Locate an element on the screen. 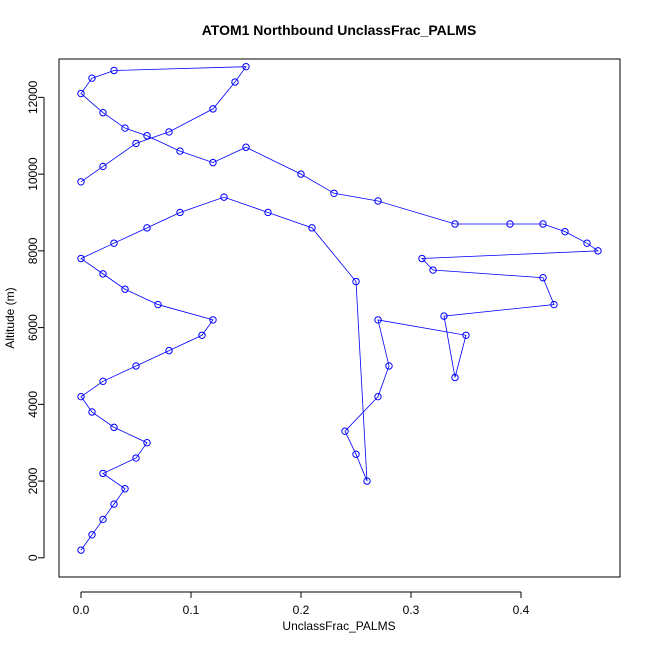 Image resolution: width=650 pixels, height=650 pixels. y-tick-label: 8000 is located at coordinates (33, 250).